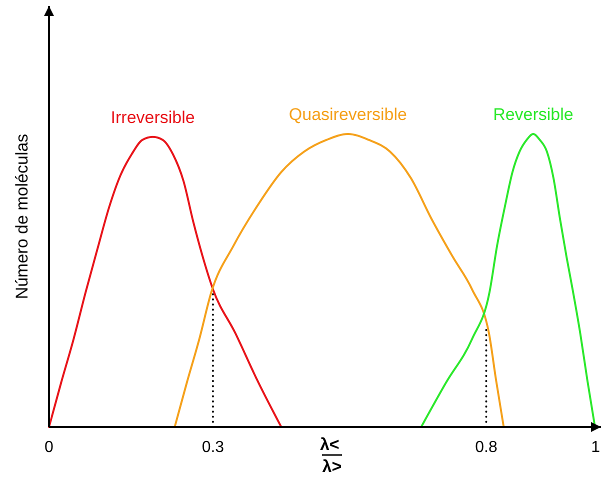 This screenshot has width=603, height=477. Describe the element at coordinates (486, 447) in the screenshot. I see `x-tick-label: 0.8` at that location.